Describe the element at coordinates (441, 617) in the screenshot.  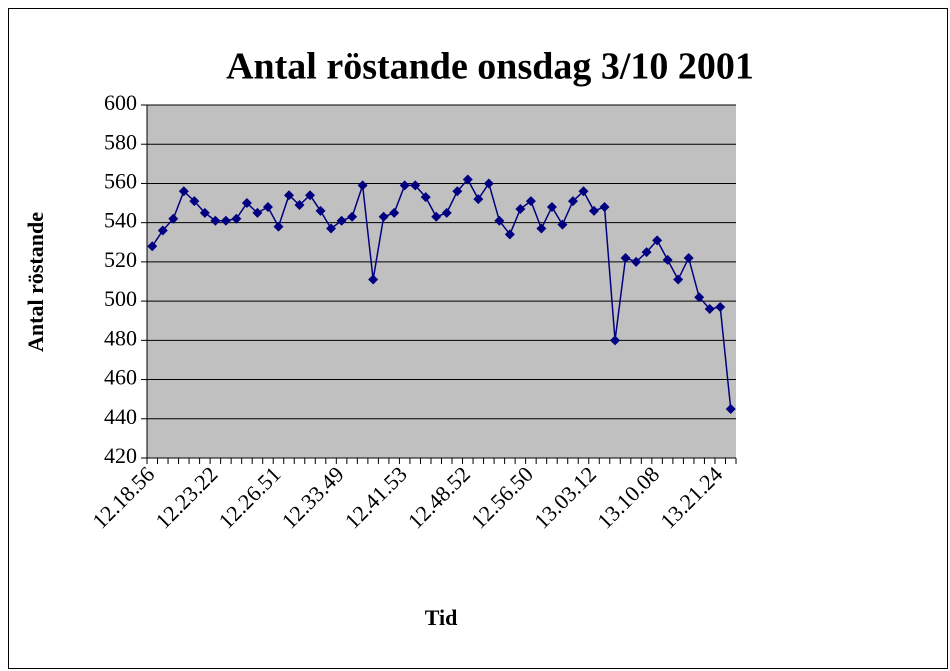
I see `x-axis-label: Tid` at that location.